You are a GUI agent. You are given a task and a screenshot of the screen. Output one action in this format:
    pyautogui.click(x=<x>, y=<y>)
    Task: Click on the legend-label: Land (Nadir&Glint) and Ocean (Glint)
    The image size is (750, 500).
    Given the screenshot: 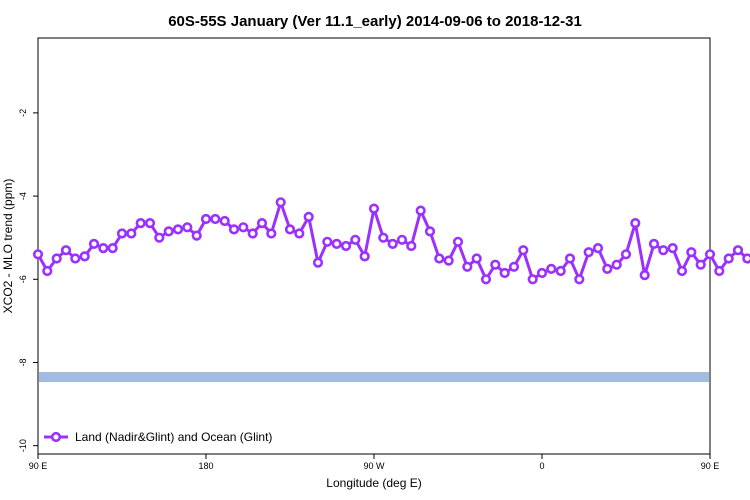 What is the action you would take?
    pyautogui.click(x=173, y=437)
    